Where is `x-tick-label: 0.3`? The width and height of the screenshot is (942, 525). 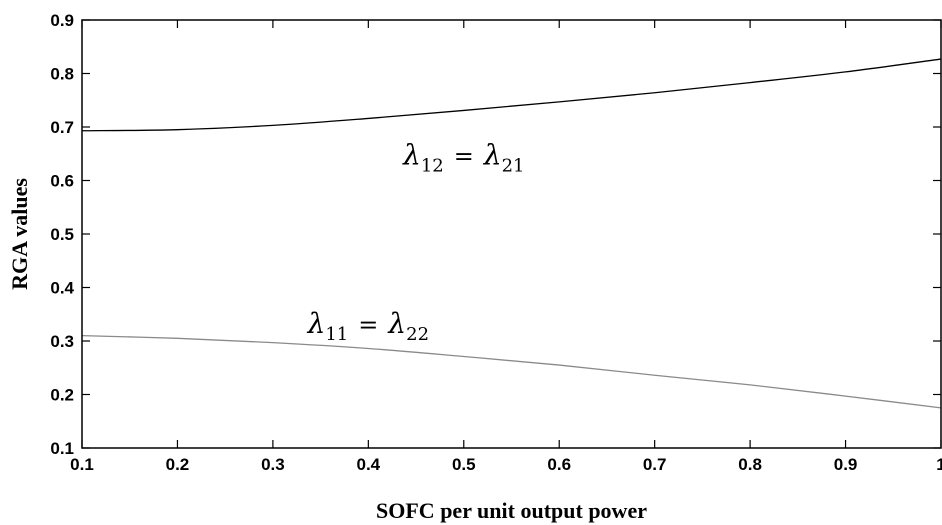 x-tick-label: 0.3 is located at coordinates (273, 464).